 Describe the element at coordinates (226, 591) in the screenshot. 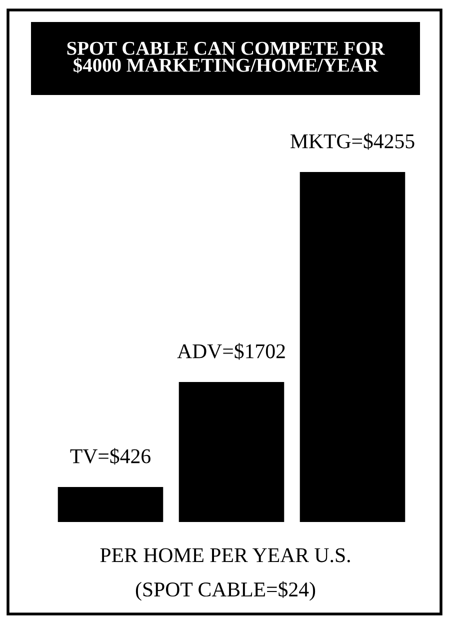

I see `text: (SPOT CABLE=$24)` at that location.